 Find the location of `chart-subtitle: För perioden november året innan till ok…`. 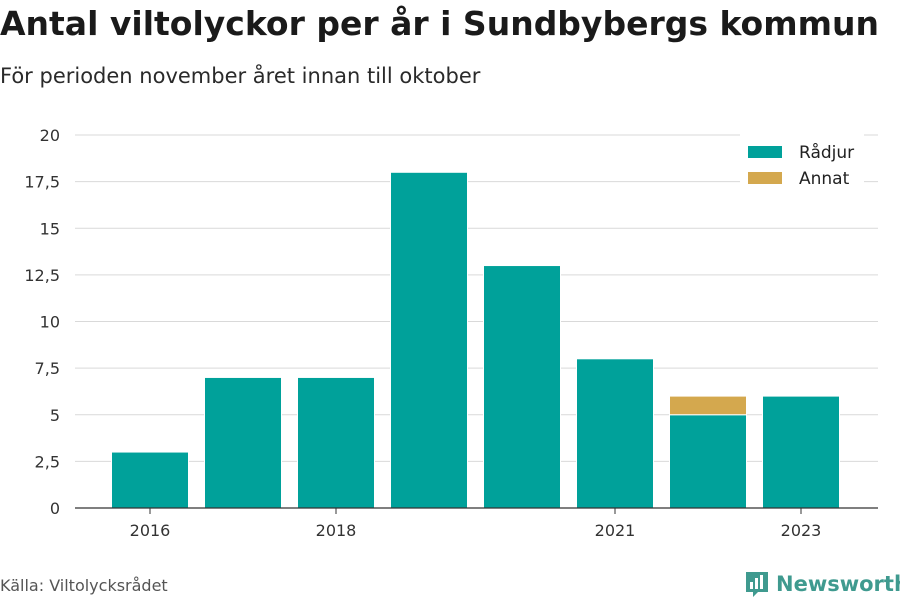

chart-subtitle: För perioden november året innan till ok… is located at coordinates (240, 76).